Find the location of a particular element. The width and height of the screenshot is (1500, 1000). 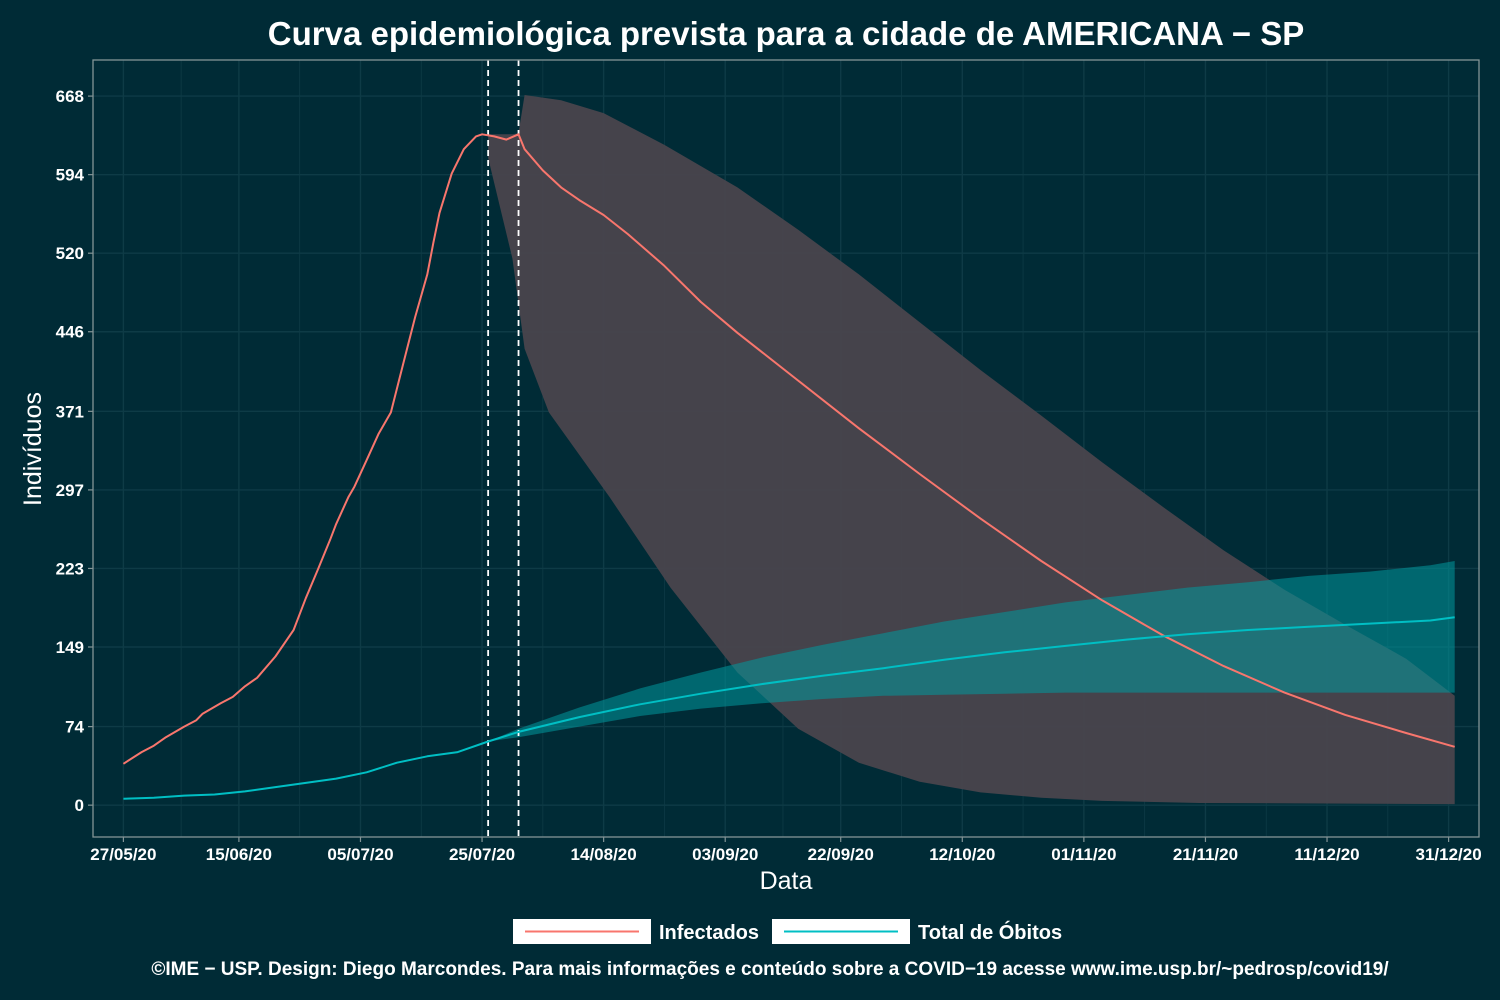

x-tick-label: 31/12/20 is located at coordinates (1449, 854).